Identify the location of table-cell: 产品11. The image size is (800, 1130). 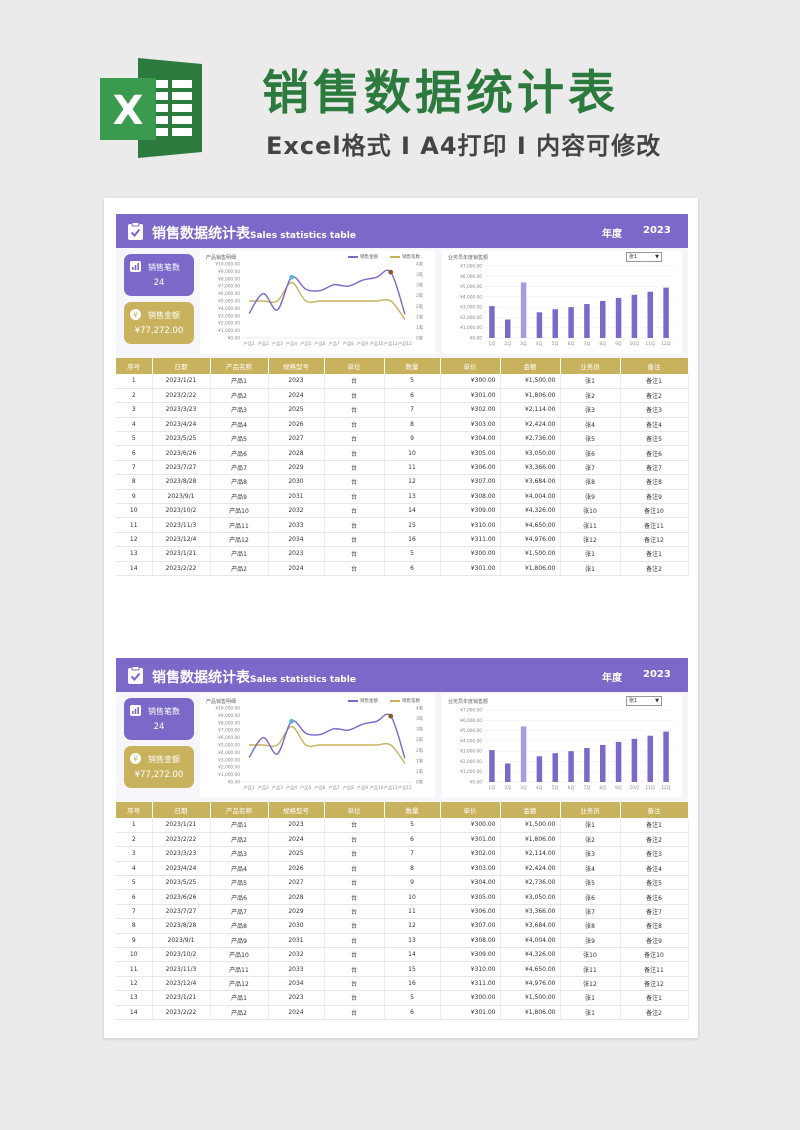
(239, 525).